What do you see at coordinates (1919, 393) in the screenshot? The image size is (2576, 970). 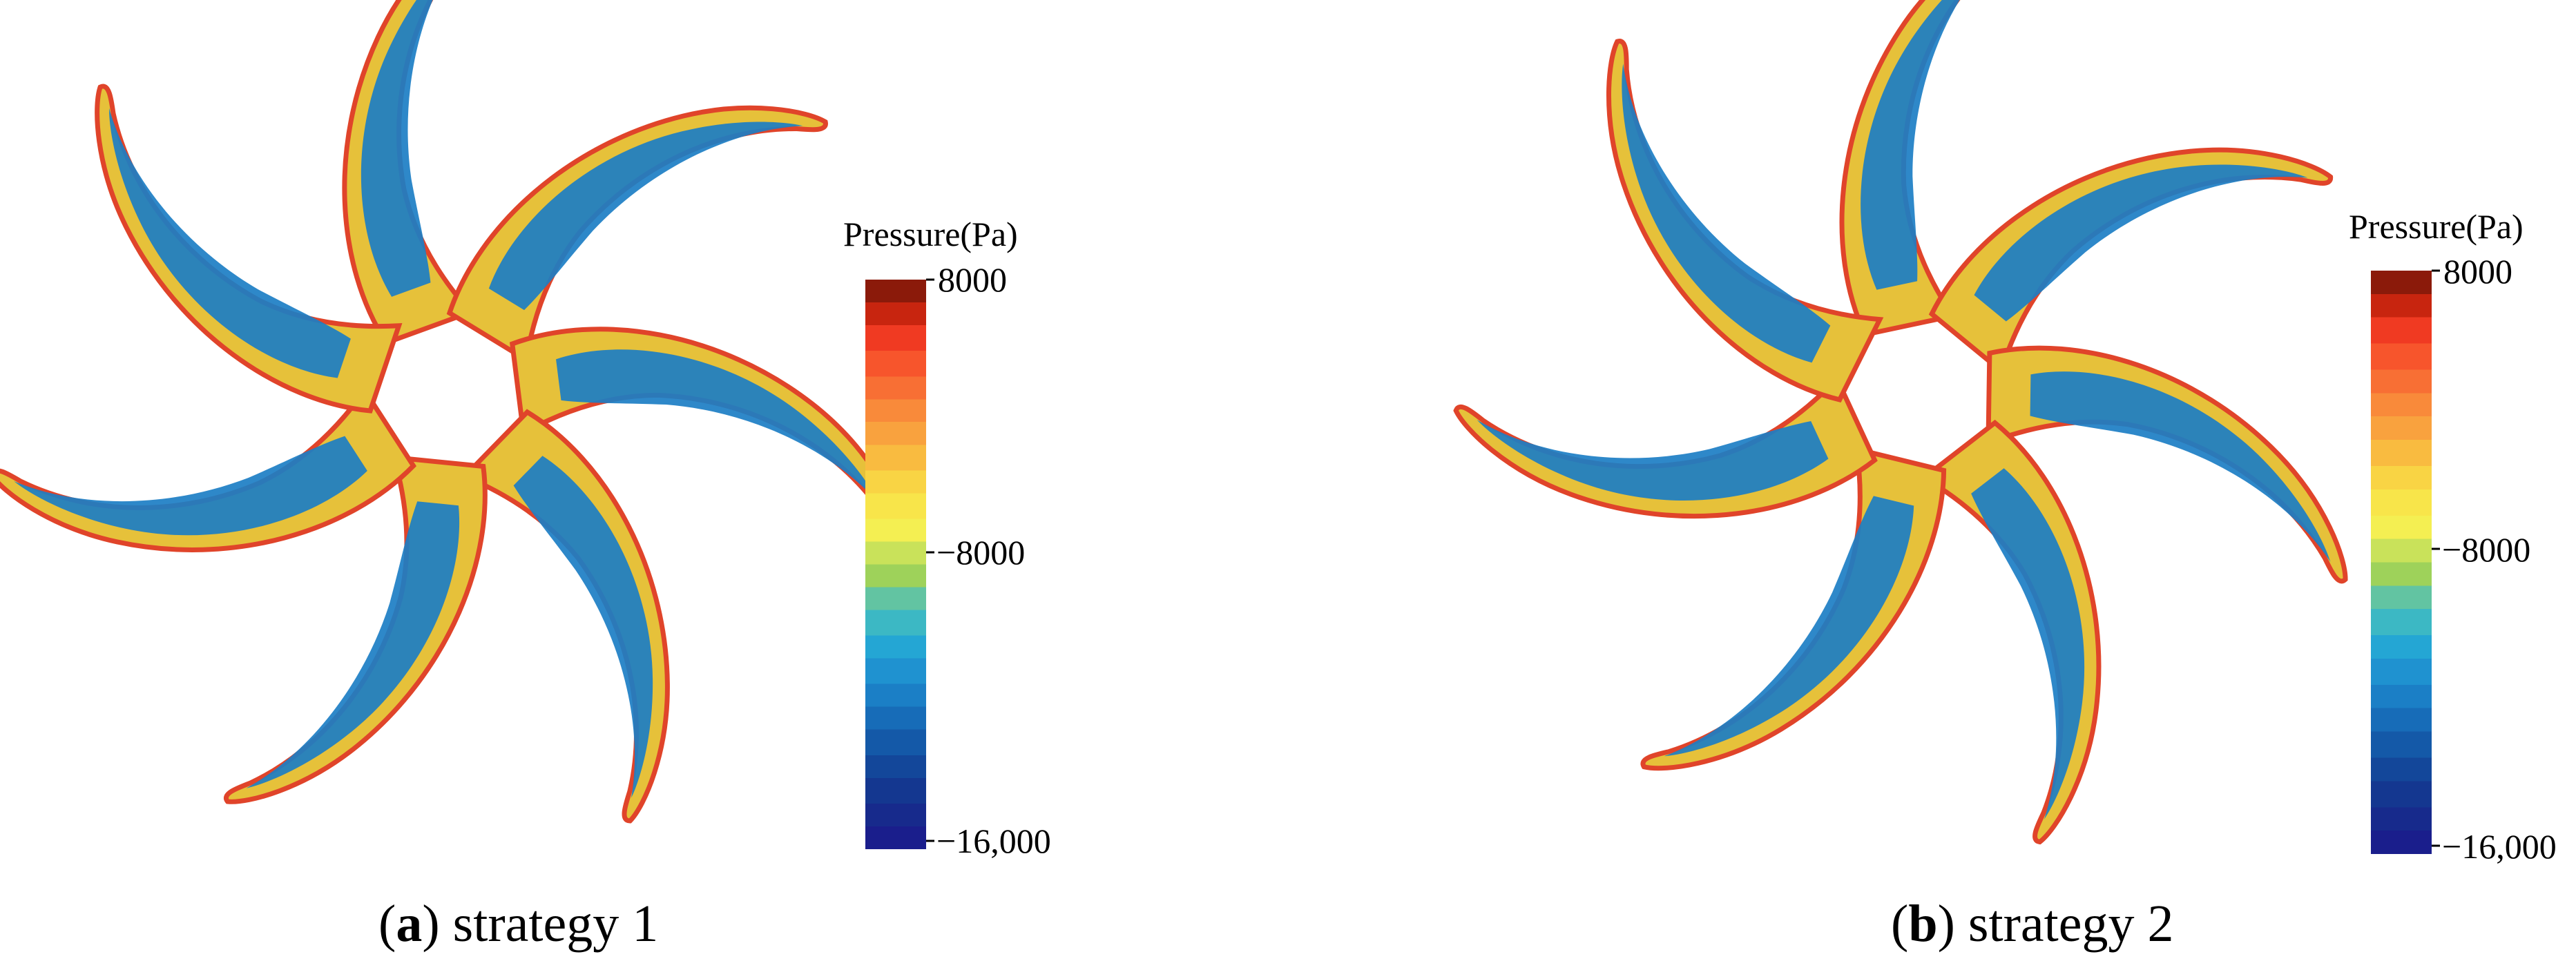 I see `hub-b` at bounding box center [1919, 393].